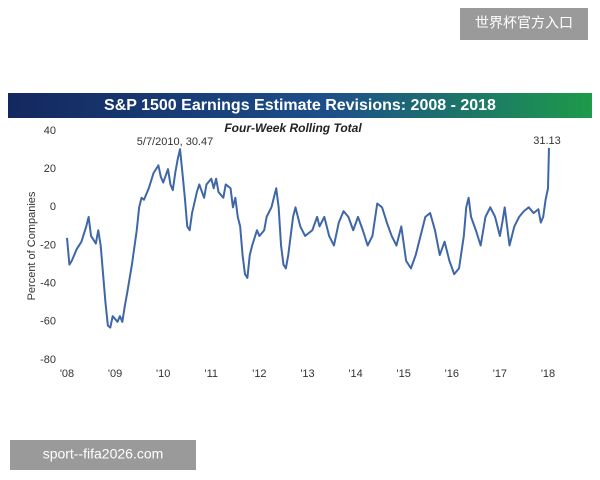 This screenshot has width=600, height=480. Describe the element at coordinates (452, 374) in the screenshot. I see `x-tick-label: '16` at that location.